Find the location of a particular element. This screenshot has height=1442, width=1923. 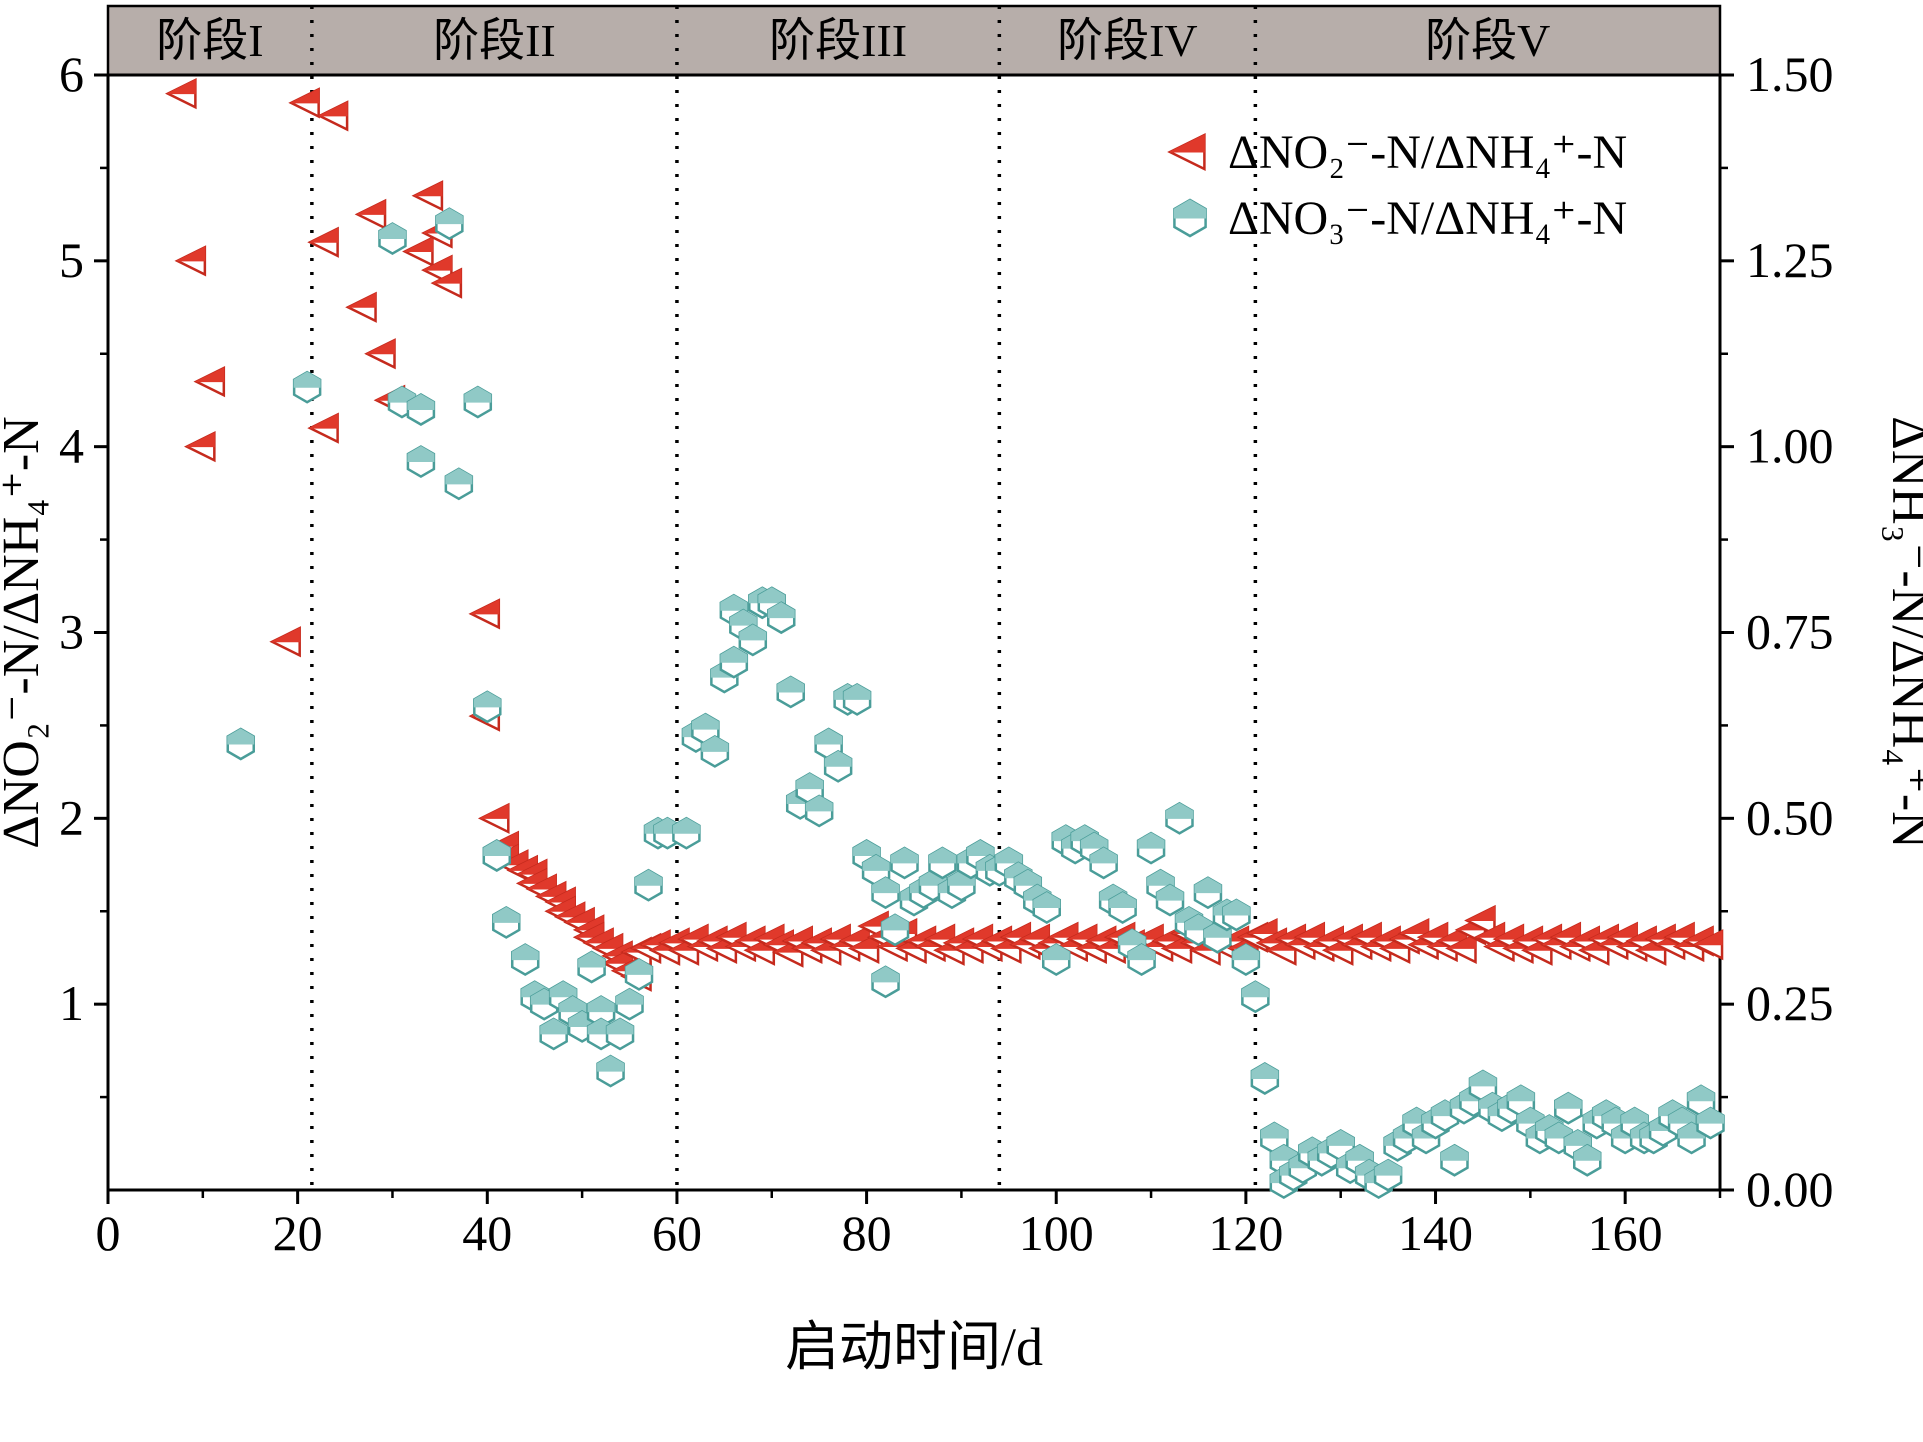

y-right-tick-label: 0.25 is located at coordinates (1790, 1003).